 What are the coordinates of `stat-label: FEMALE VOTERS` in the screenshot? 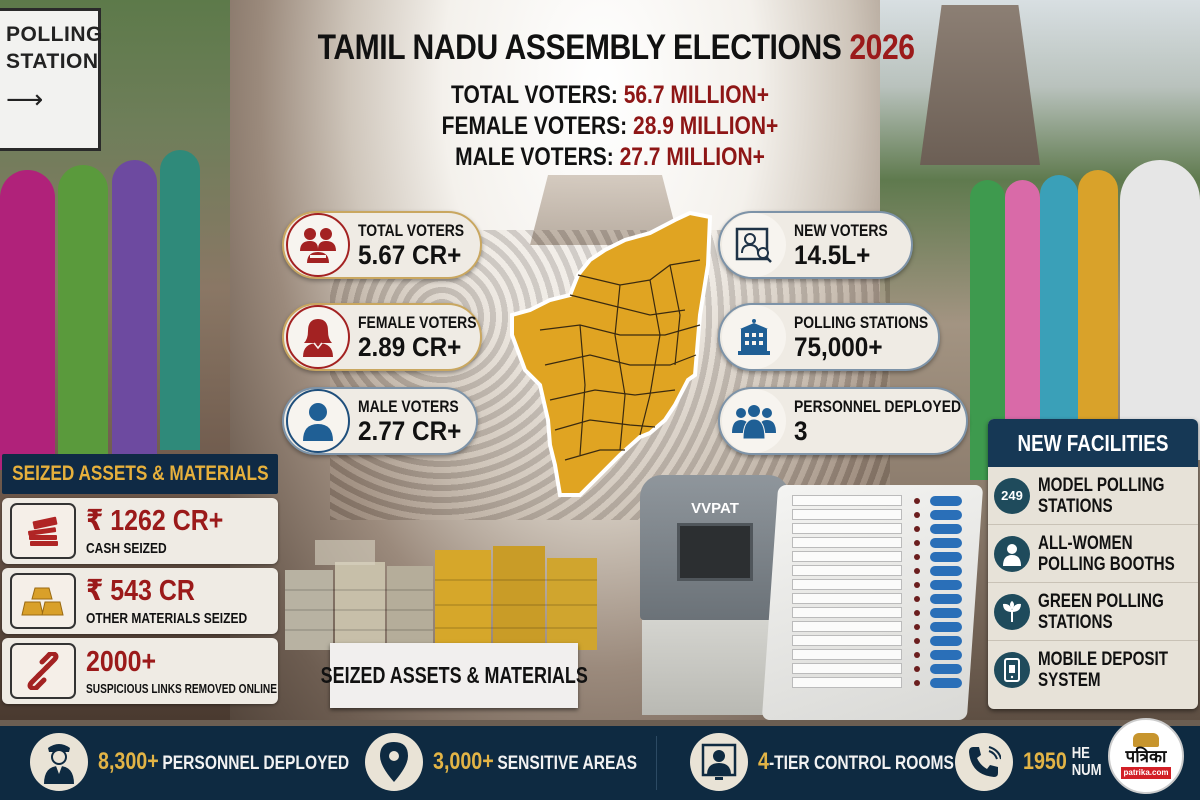 It's located at (417, 322).